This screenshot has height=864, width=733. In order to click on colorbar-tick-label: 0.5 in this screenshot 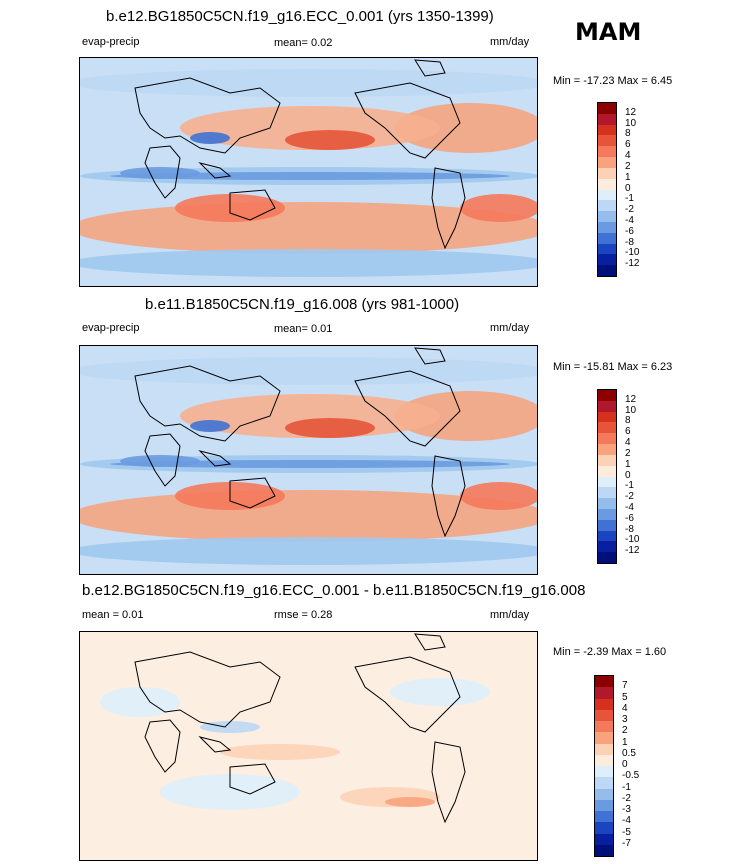, I will do `click(629, 753)`.